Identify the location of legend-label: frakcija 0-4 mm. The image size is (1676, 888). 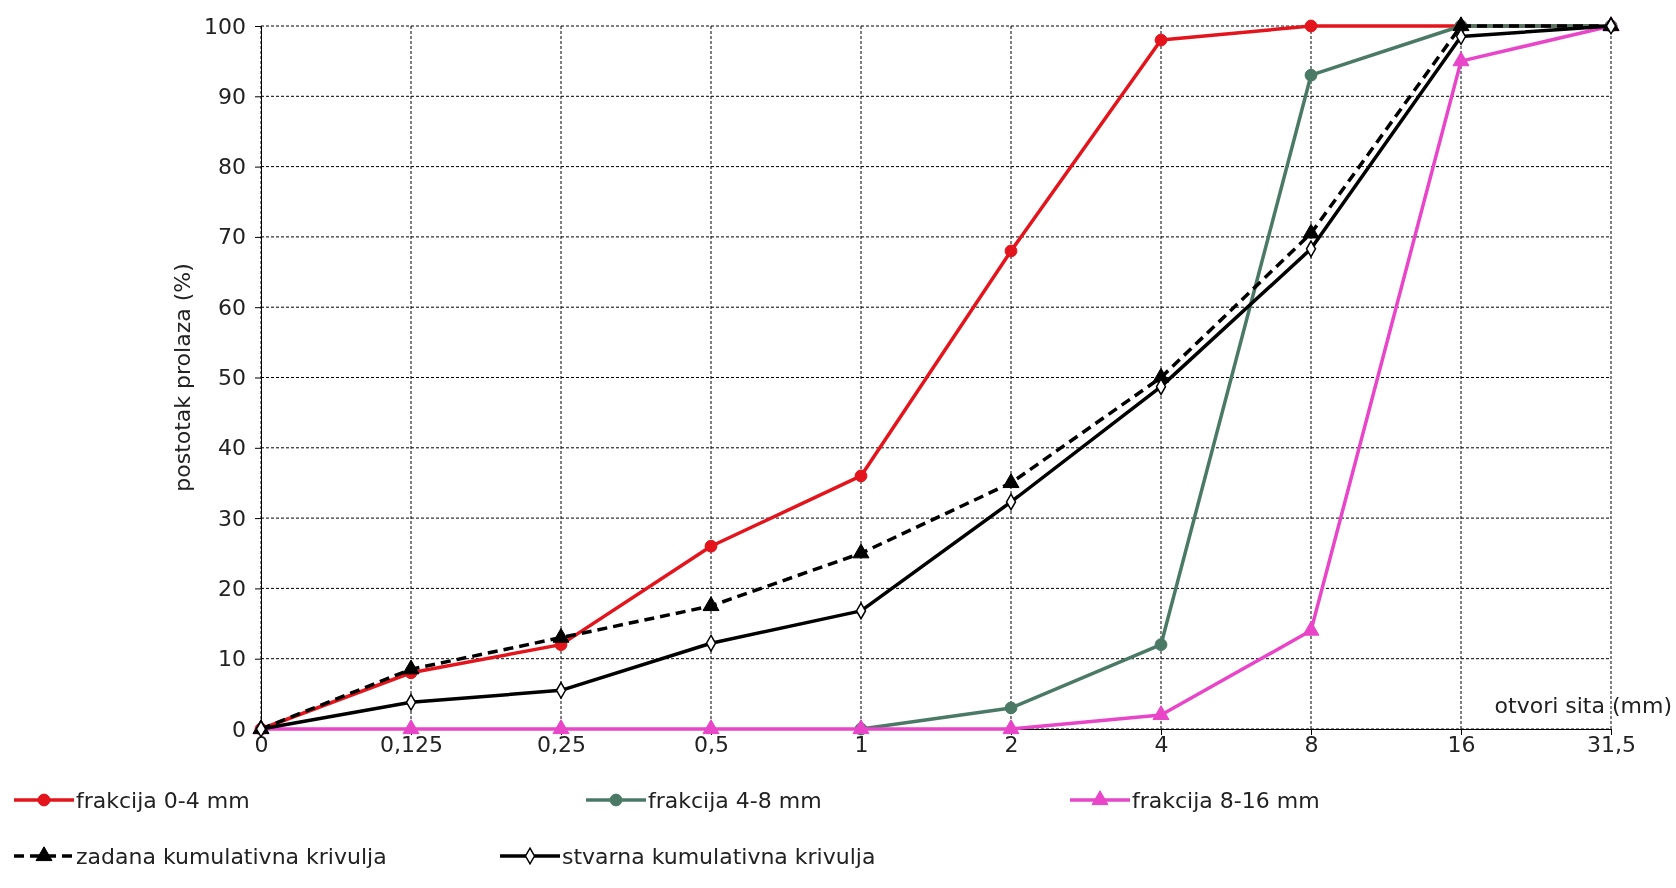
(163, 800).